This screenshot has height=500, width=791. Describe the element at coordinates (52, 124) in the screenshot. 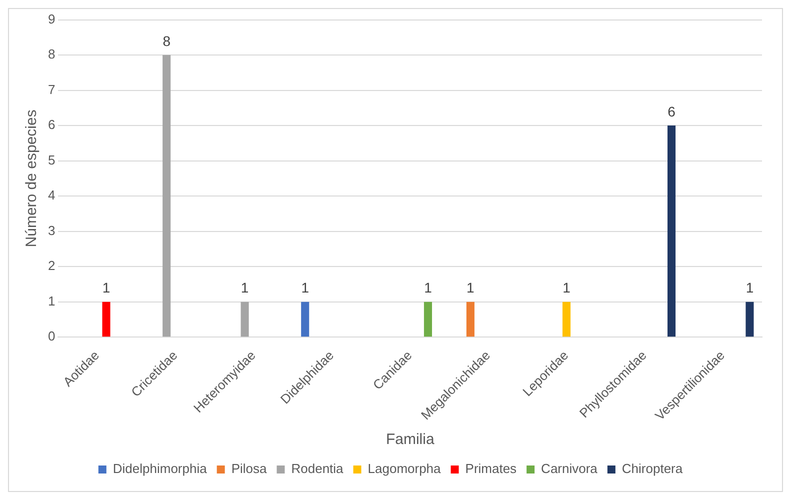

I see `y-tick-label: 6` at that location.